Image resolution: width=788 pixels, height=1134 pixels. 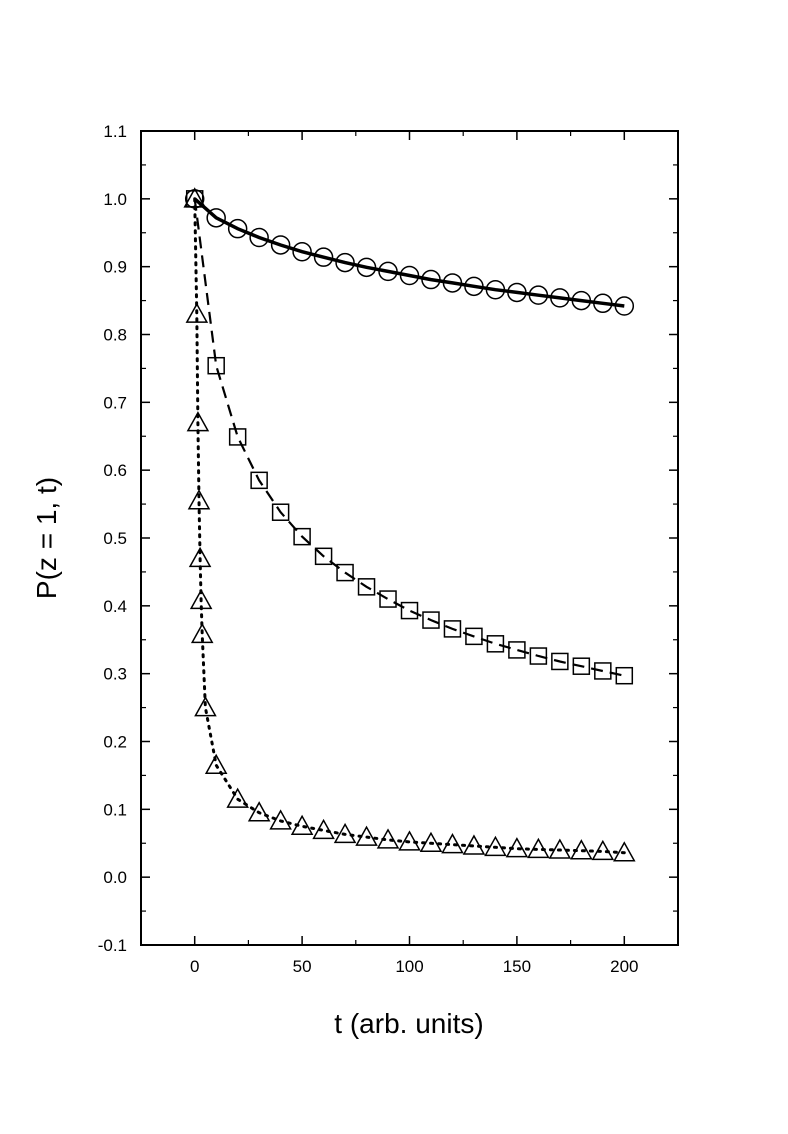 I want to click on x-tick-label: 100, so click(x=409, y=966).